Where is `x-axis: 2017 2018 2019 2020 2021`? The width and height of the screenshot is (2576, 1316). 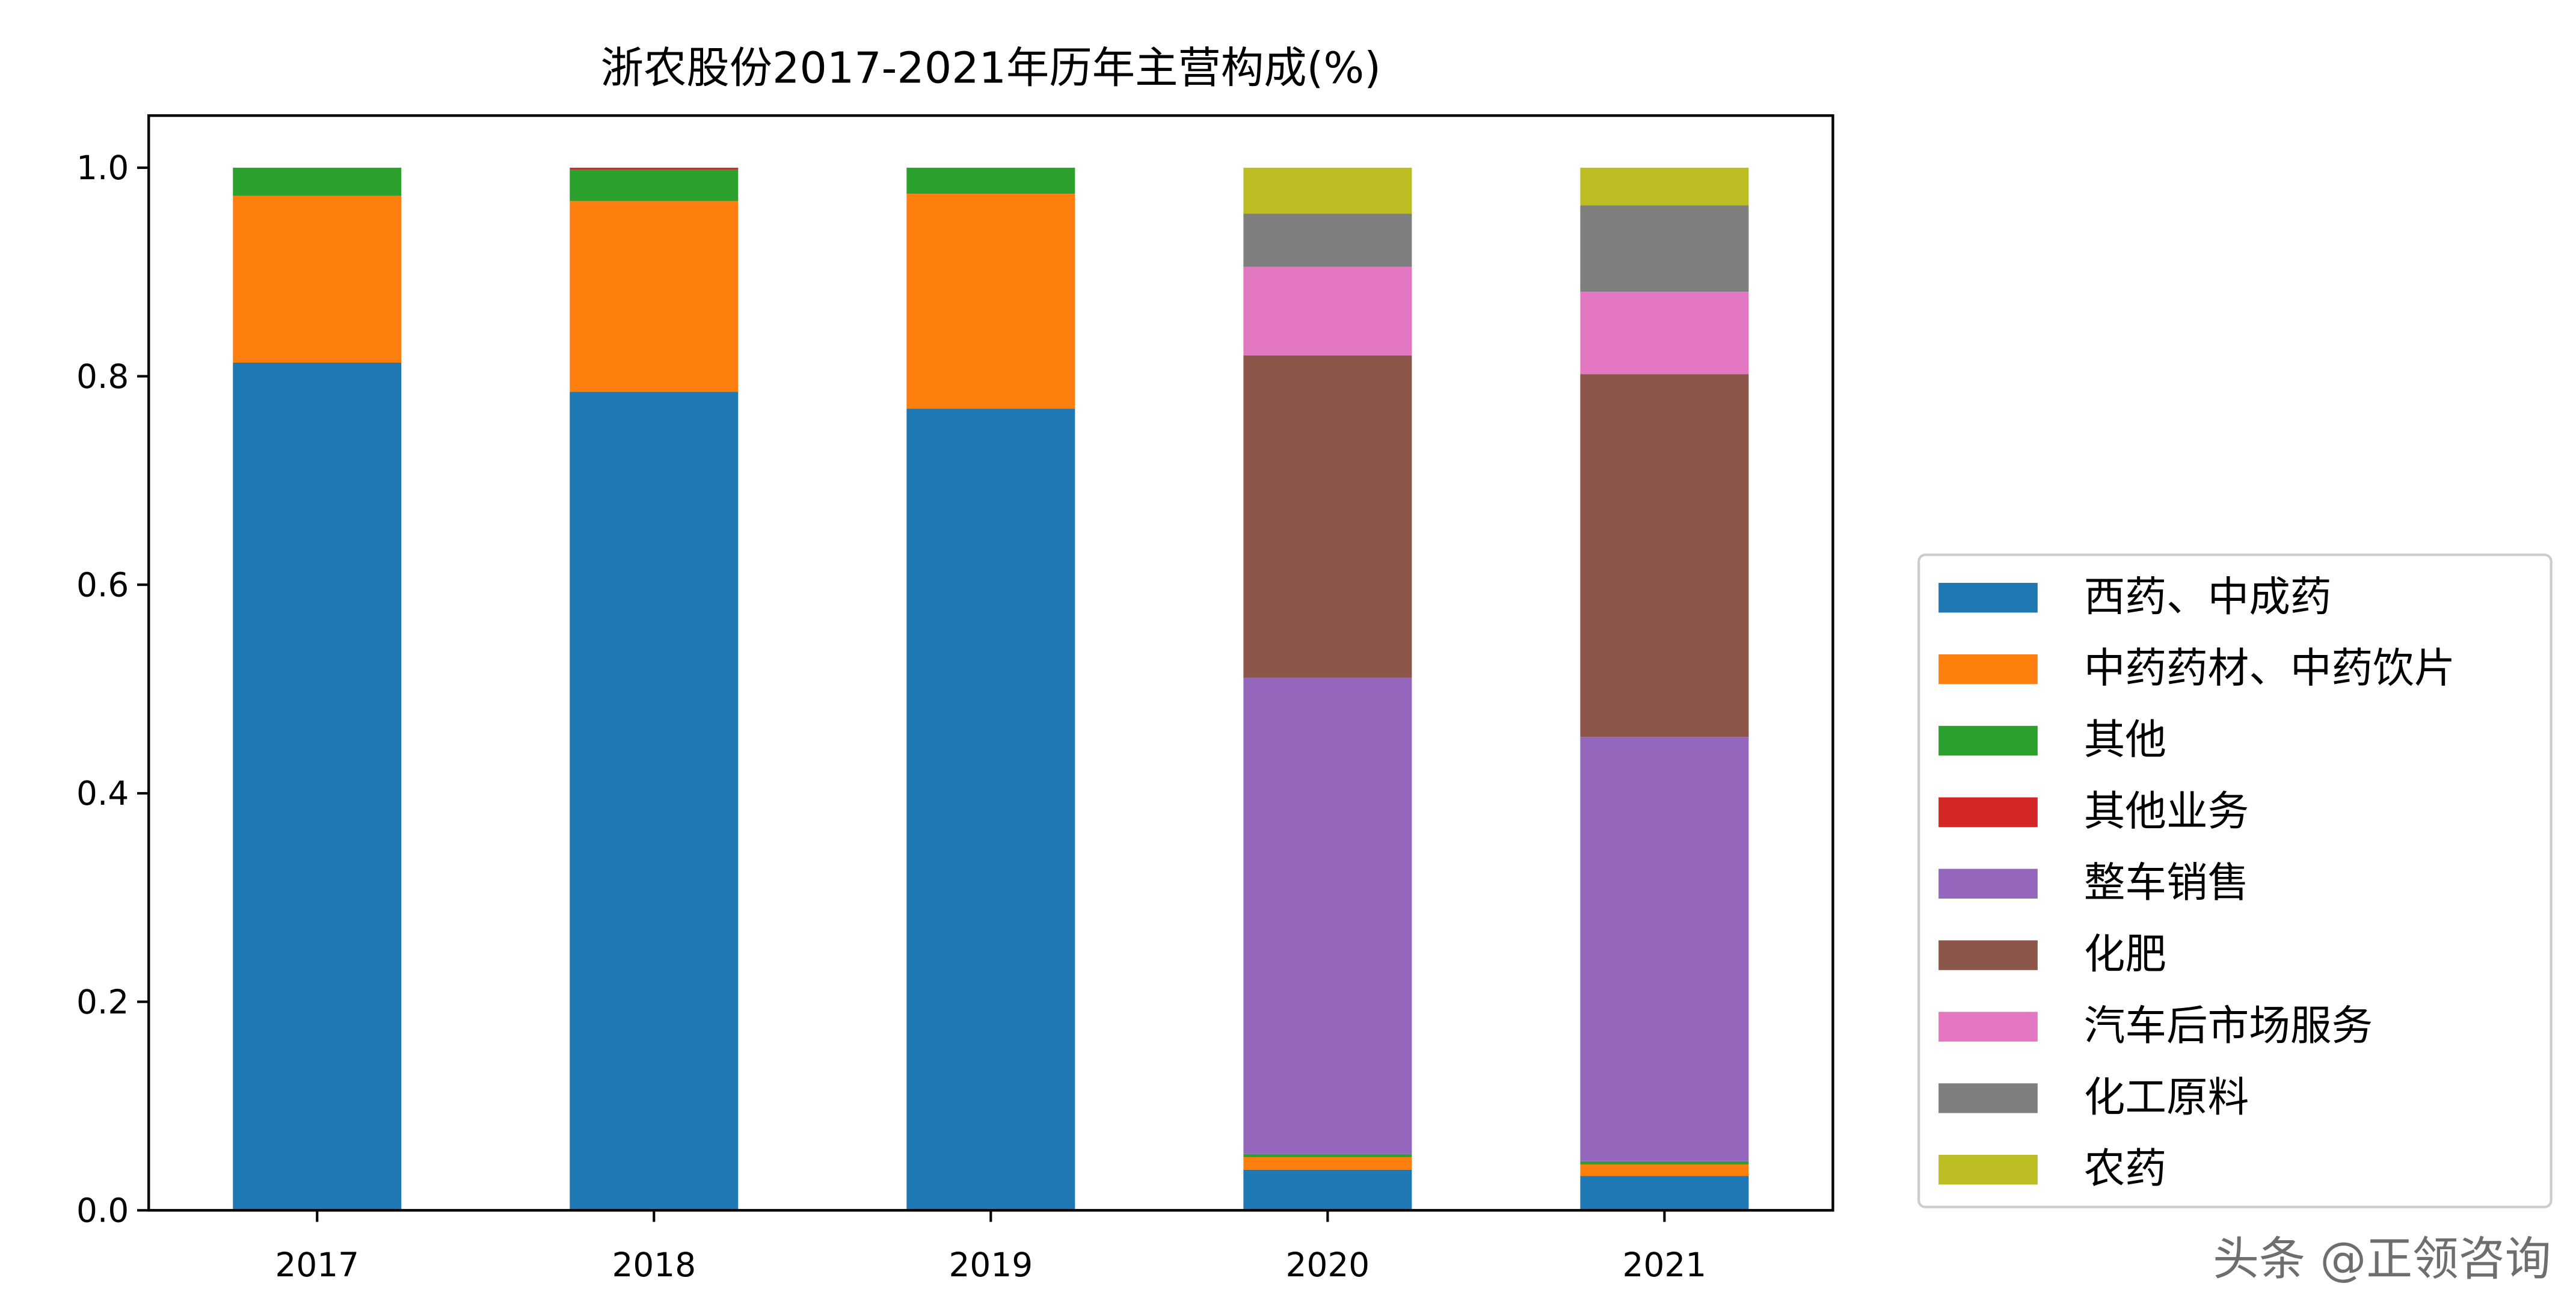
x-axis: 2017 2018 2019 2020 2021 is located at coordinates (990, 1247).